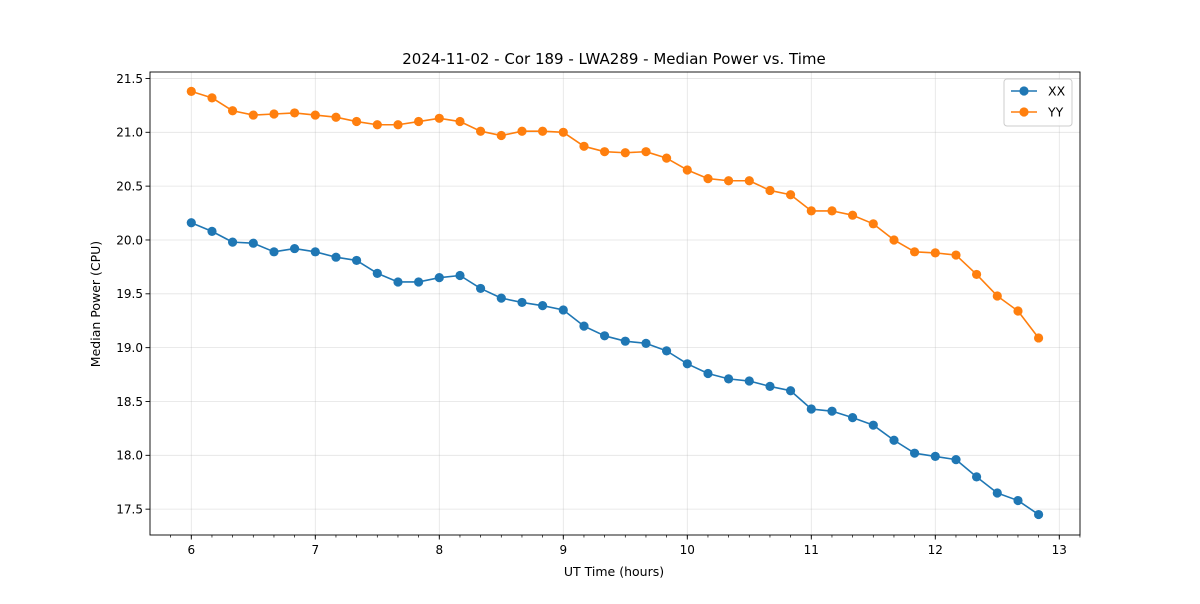 This screenshot has height=604, width=1200. I want to click on y-tick-label: 21.0, so click(129, 133).